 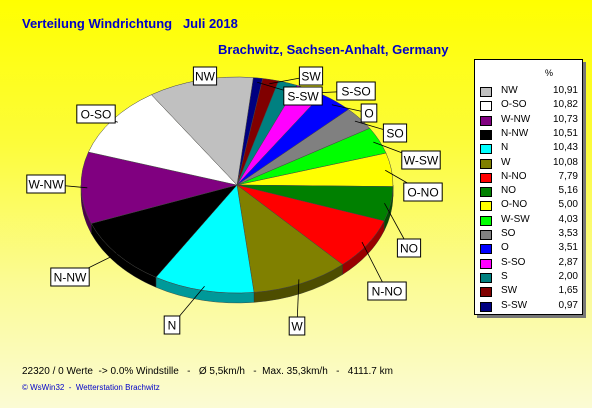 I want to click on slice-label: N, so click(x=172, y=325).